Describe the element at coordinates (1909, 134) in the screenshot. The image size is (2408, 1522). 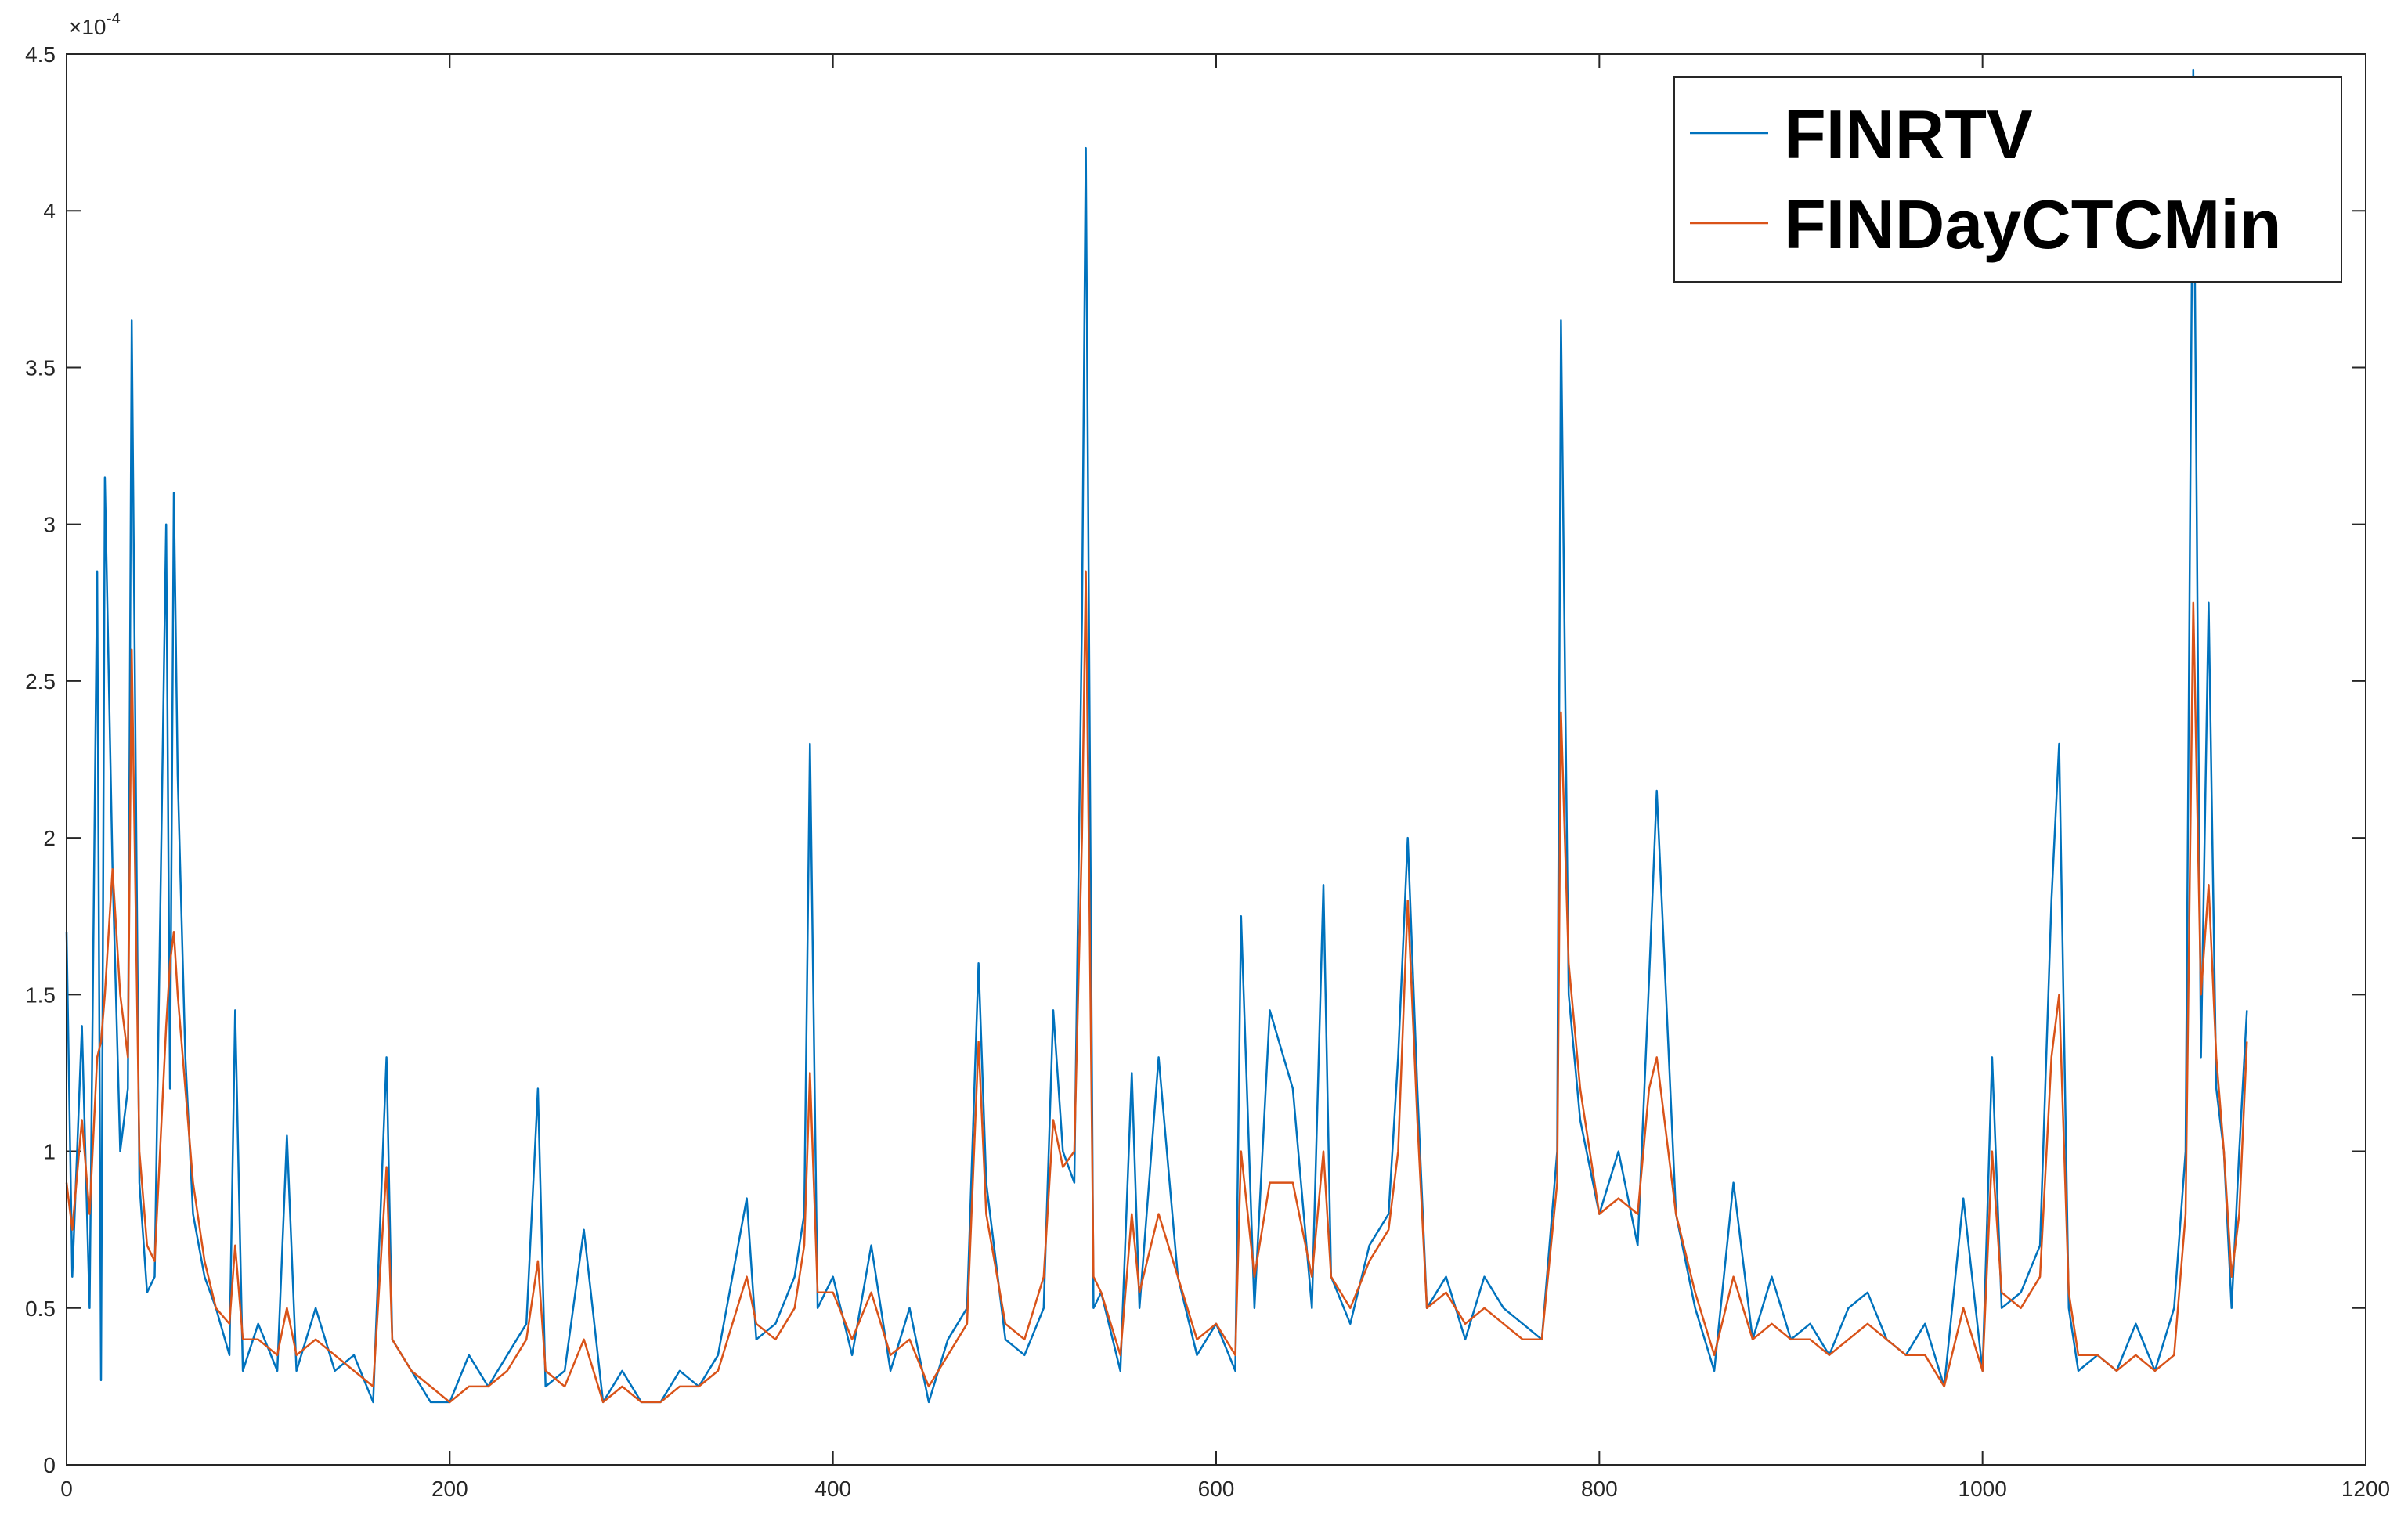
I see `legend-label: FINRTV` at that location.